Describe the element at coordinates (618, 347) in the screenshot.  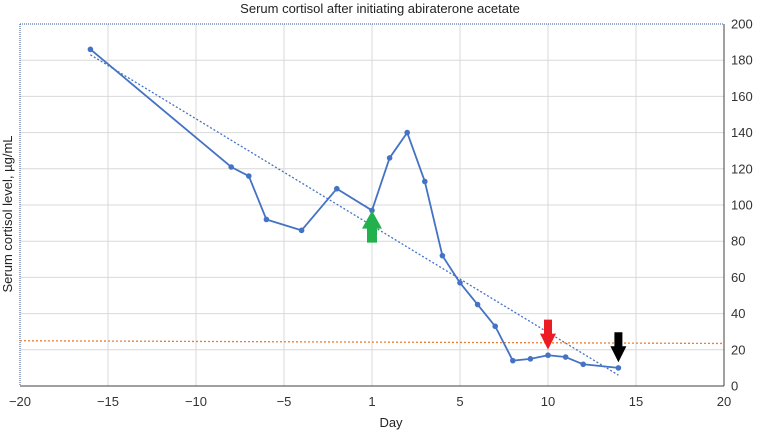
I see `arrow-down-black-icon` at that location.